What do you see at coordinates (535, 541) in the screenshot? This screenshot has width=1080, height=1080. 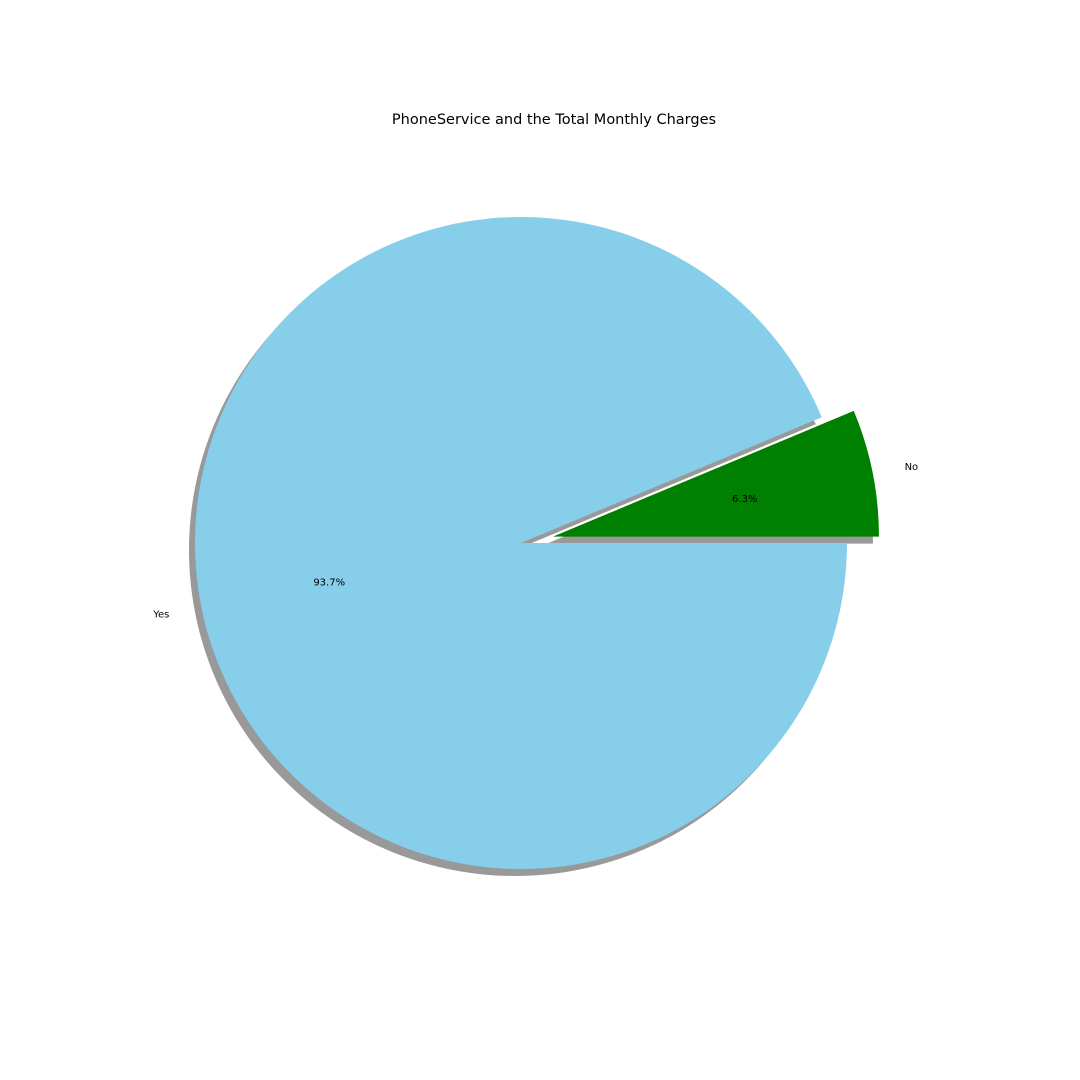 I see `pie-labels: No 6.3% Yes 93.7%` at bounding box center [535, 541].